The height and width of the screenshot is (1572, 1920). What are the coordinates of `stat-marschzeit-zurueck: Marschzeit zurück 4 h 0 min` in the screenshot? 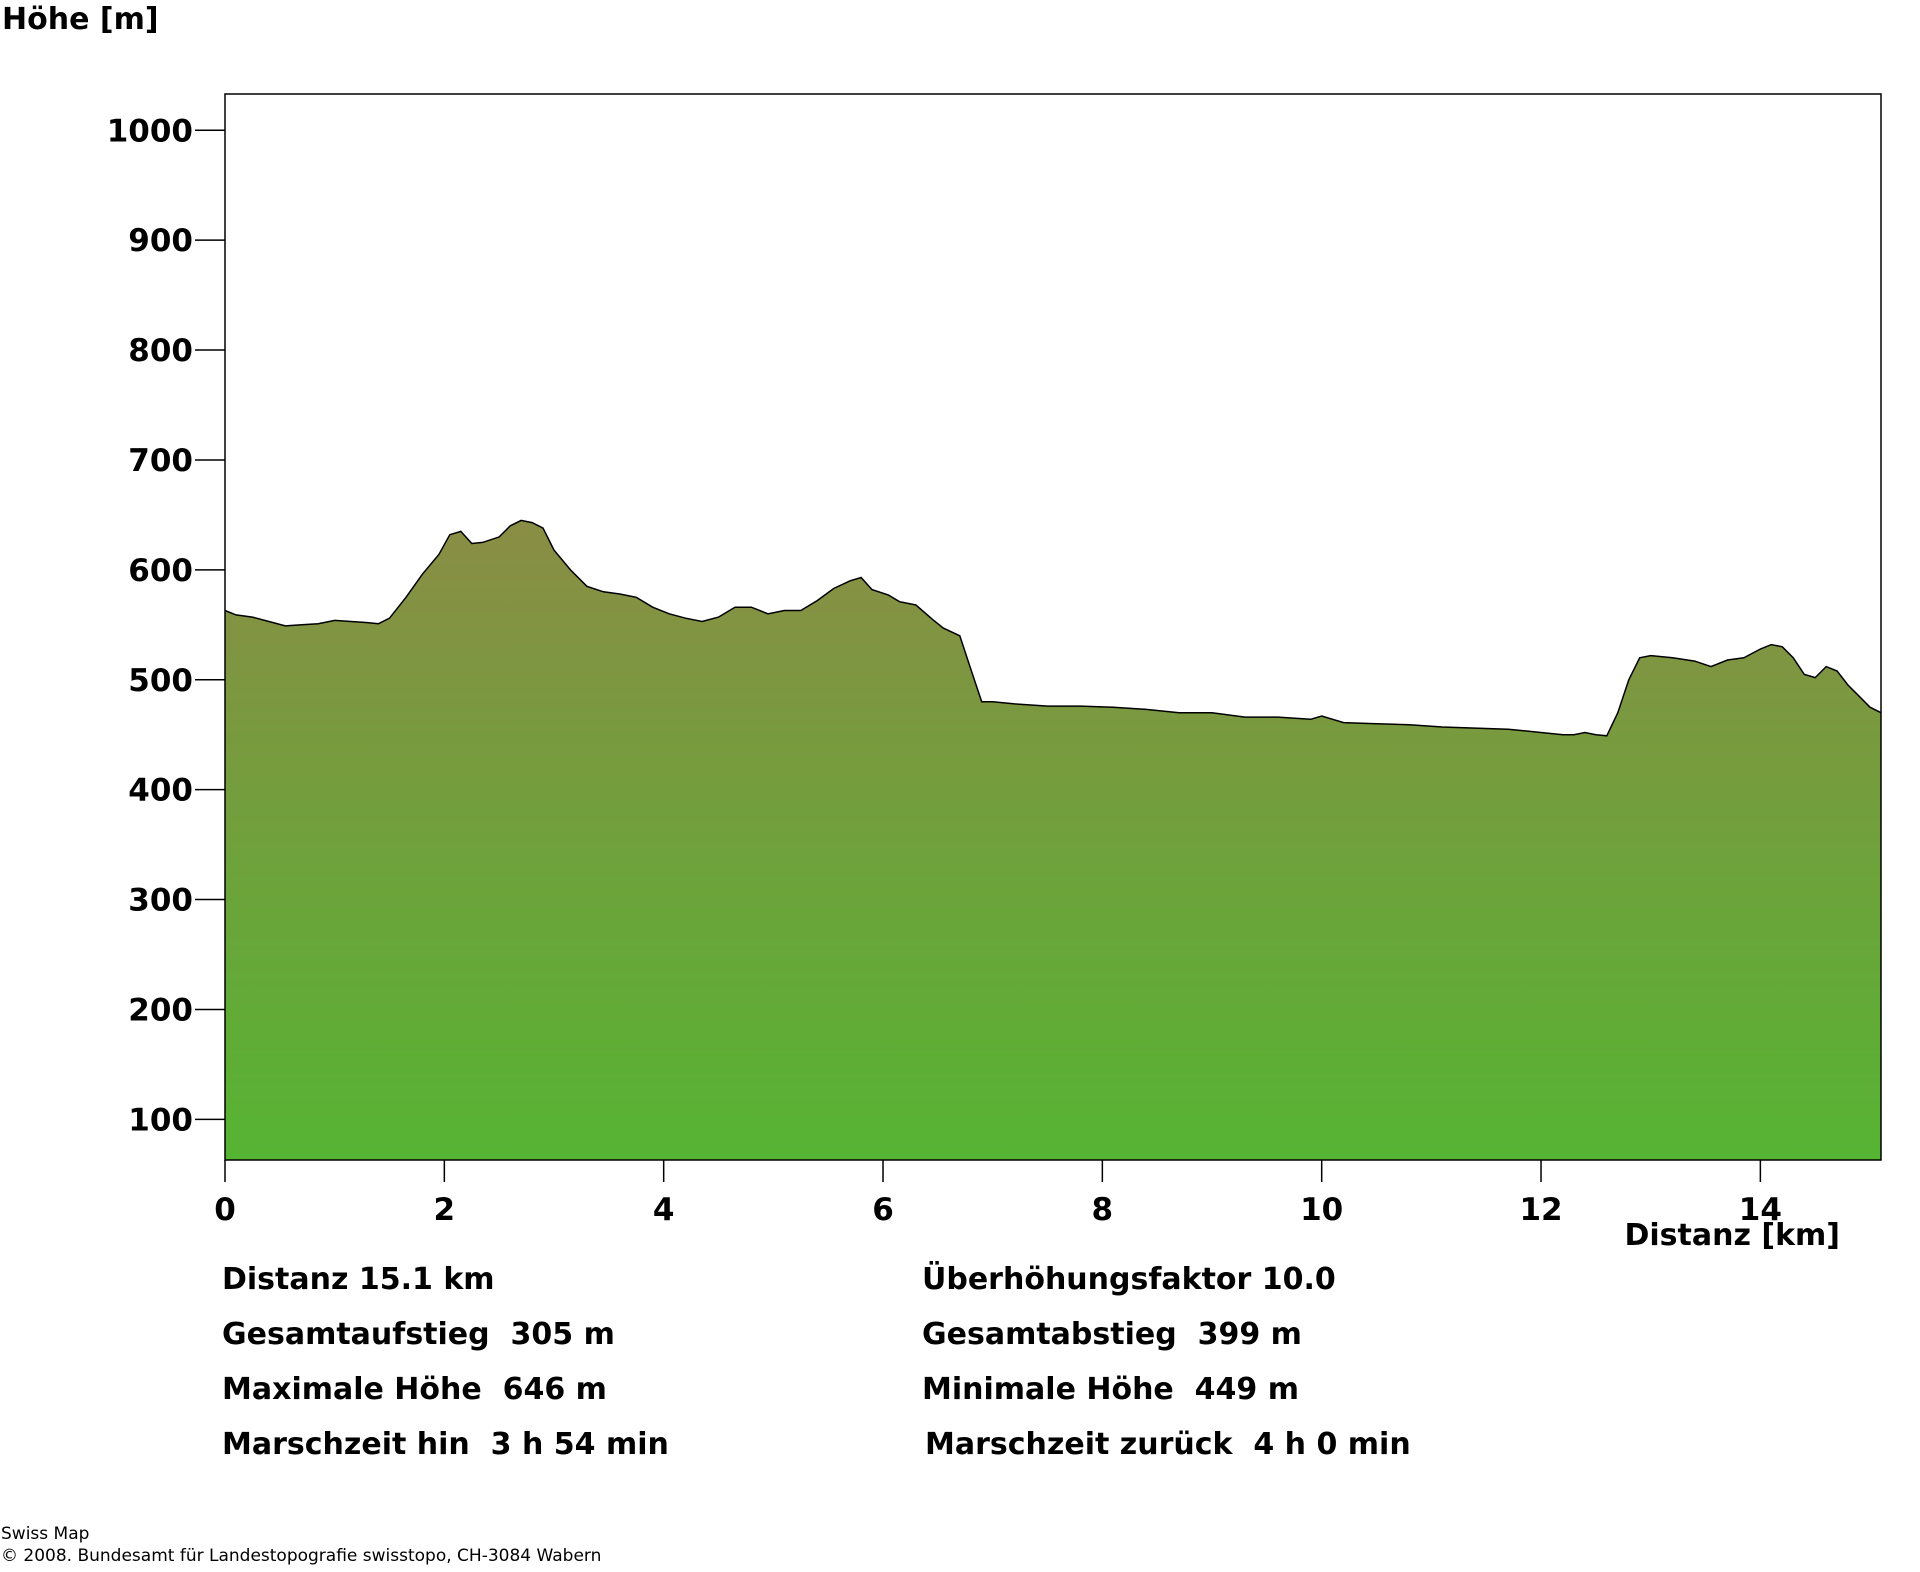 It's located at (1168, 1444).